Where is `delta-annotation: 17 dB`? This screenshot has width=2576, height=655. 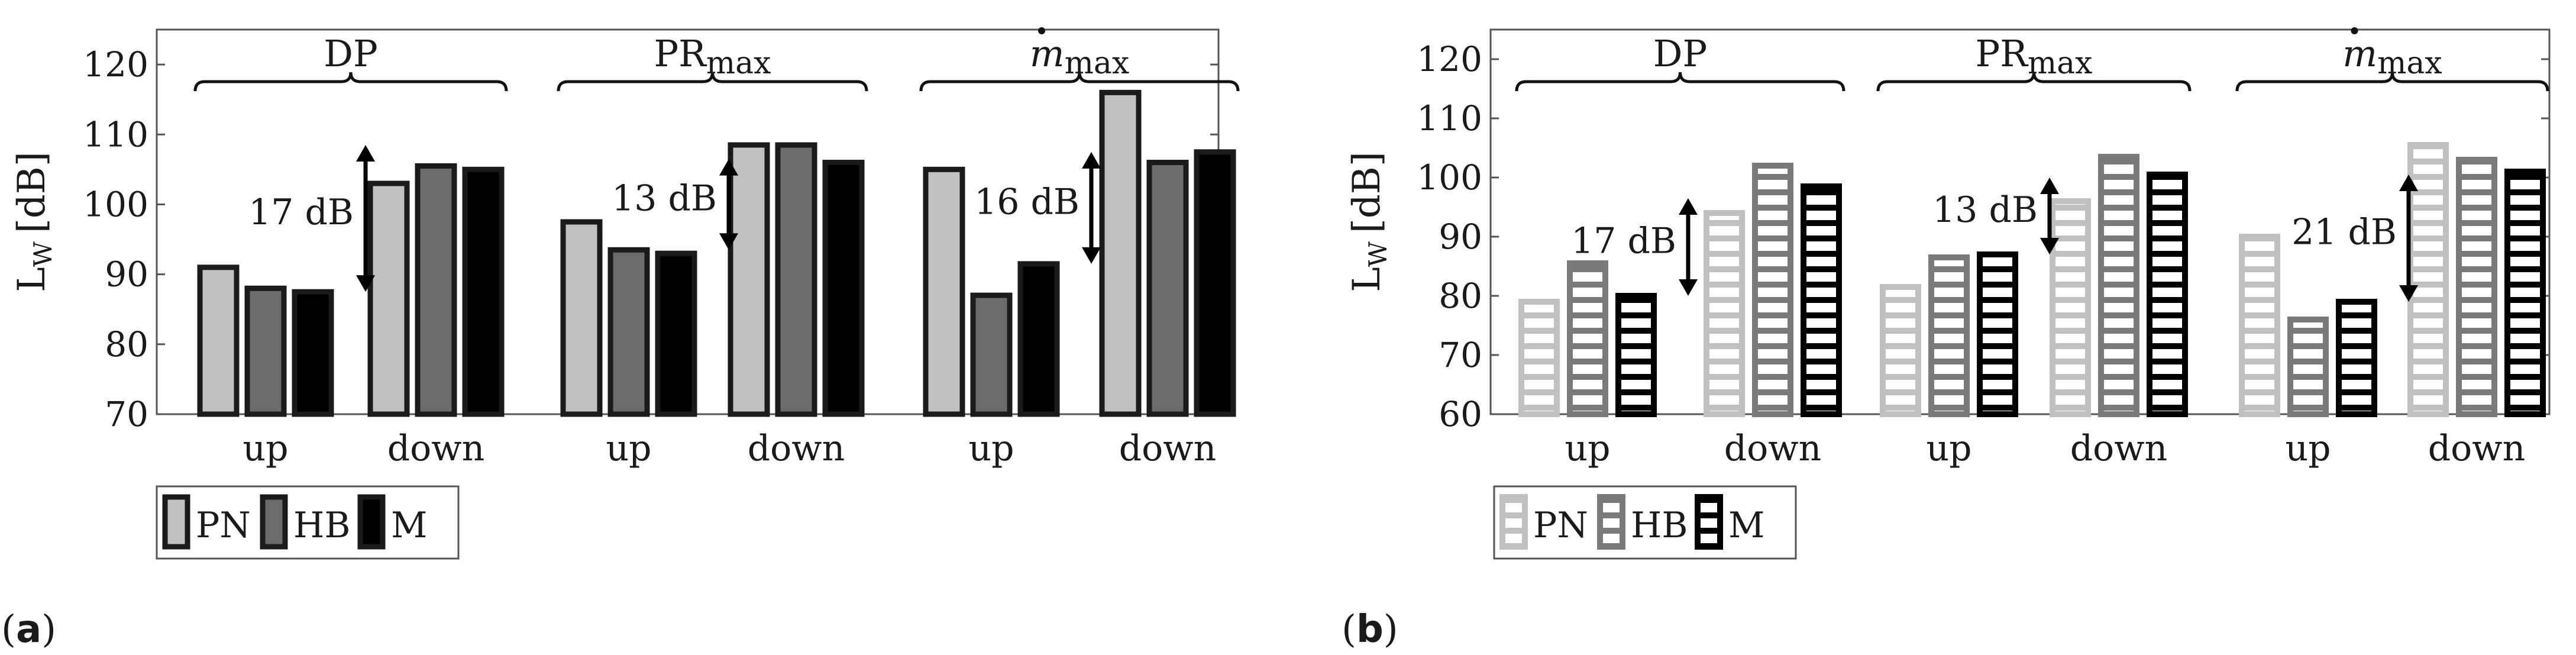 delta-annotation: 17 dB is located at coordinates (1623, 241).